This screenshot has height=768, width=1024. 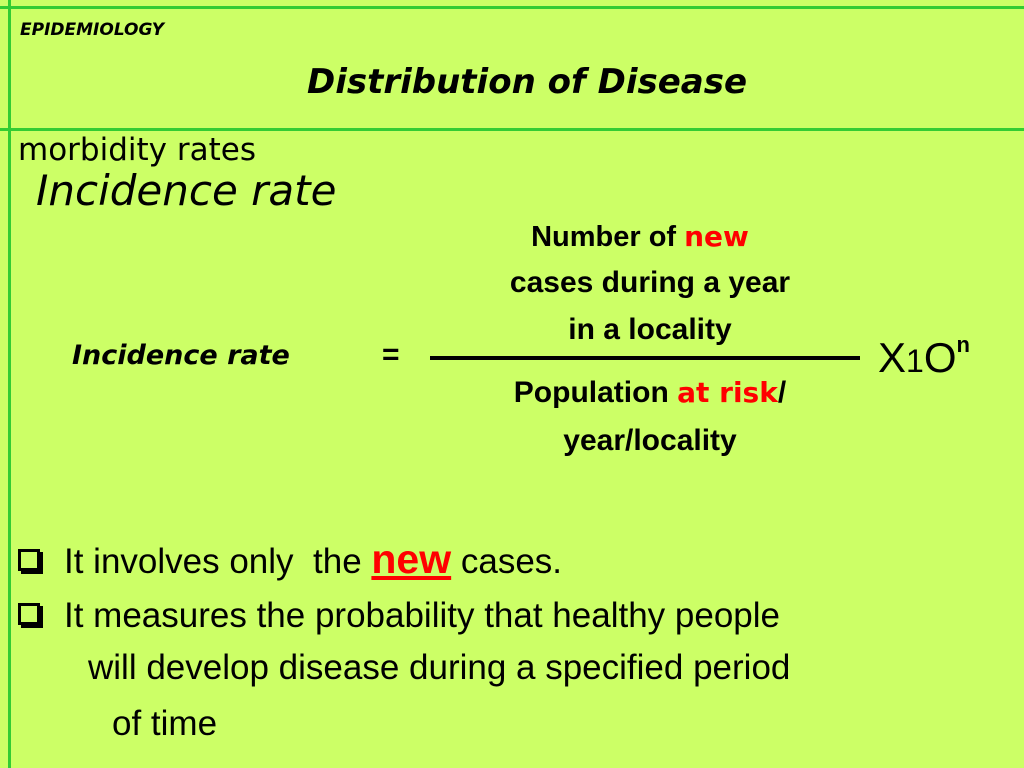 I want to click on multiplier-zero: O, so click(x=940, y=357).